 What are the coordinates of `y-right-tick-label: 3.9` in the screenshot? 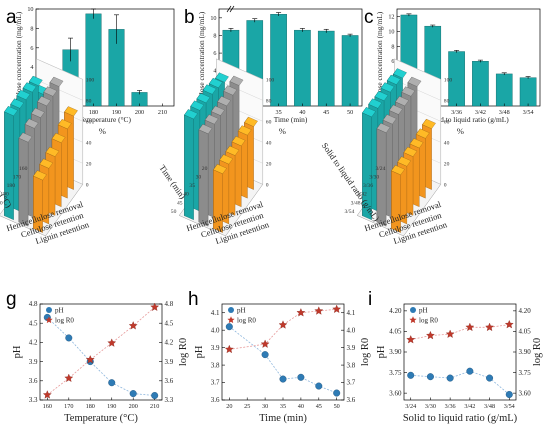 It's located at (351, 348).